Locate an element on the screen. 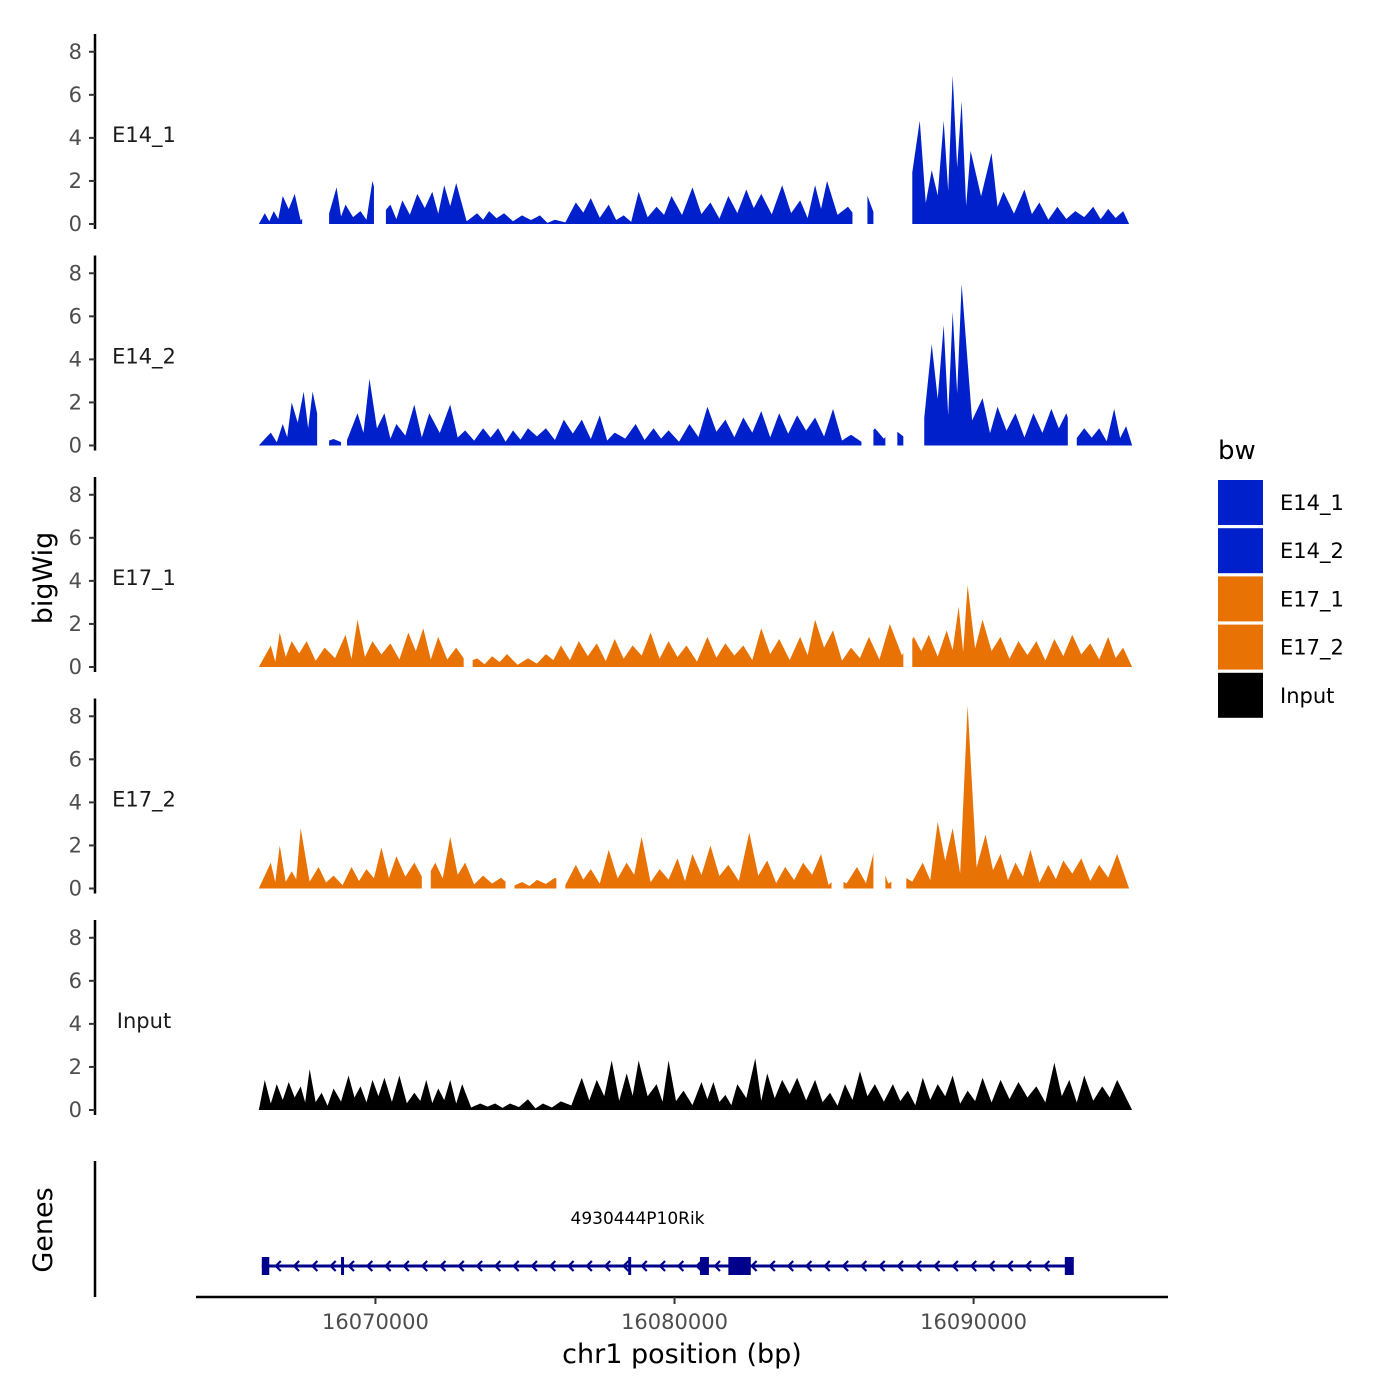 The image size is (1400, 1400). legend-label-E14_1: E14_1 is located at coordinates (1312, 503).